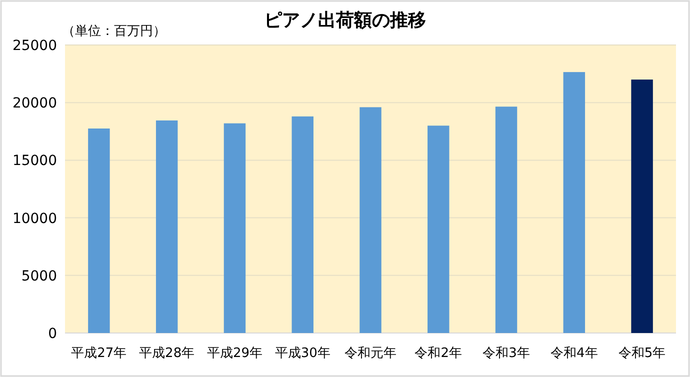 The width and height of the screenshot is (690, 377). What do you see at coordinates (234, 353) in the screenshot?
I see `x-tick-label: 平成29年` at bounding box center [234, 353].